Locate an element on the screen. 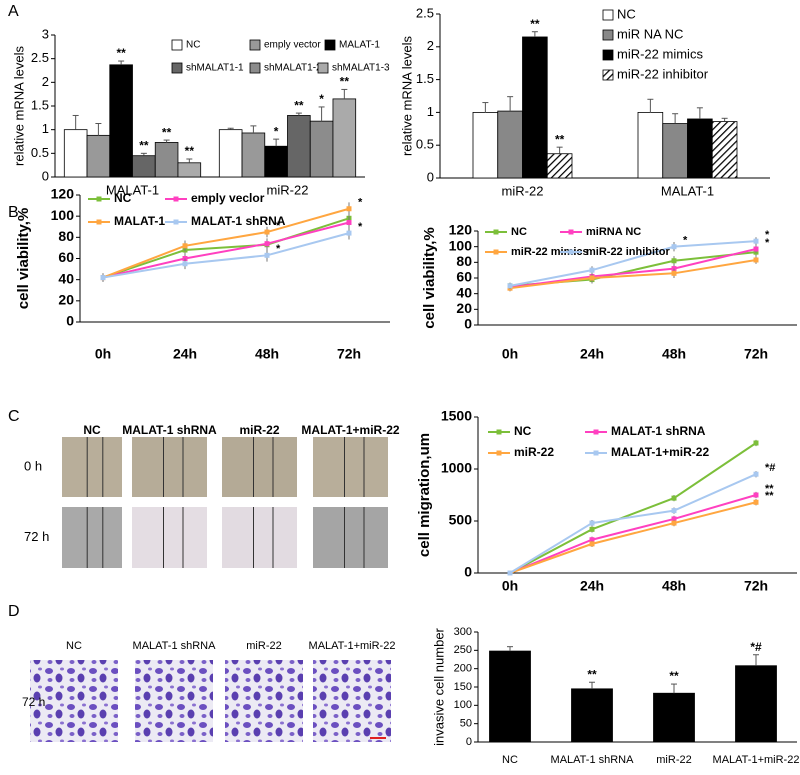 The width and height of the screenshot is (800, 775). y-tick-label: 3 is located at coordinates (45, 33).